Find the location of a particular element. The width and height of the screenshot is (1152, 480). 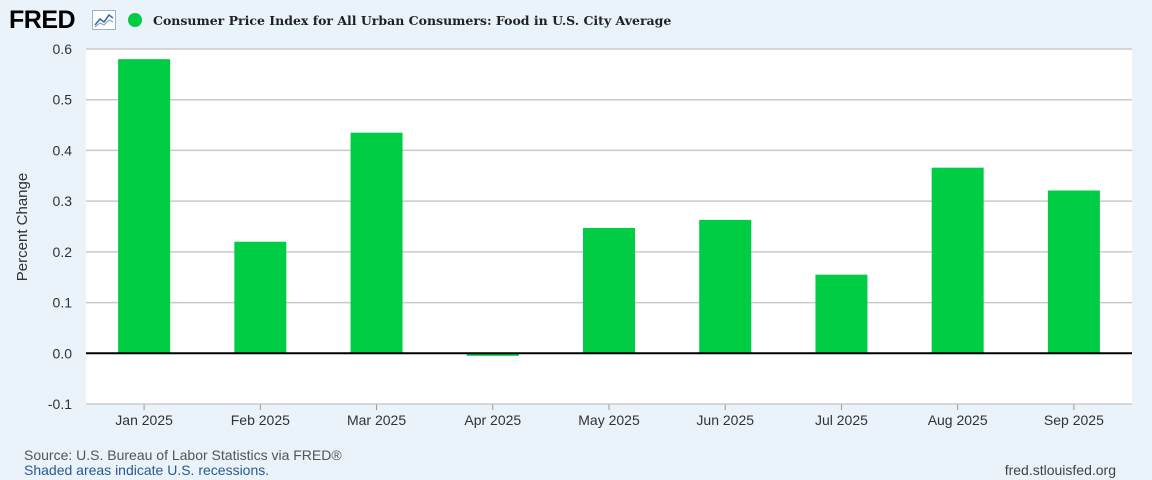

x-tick-label: Apr 2025 is located at coordinates (492, 420).